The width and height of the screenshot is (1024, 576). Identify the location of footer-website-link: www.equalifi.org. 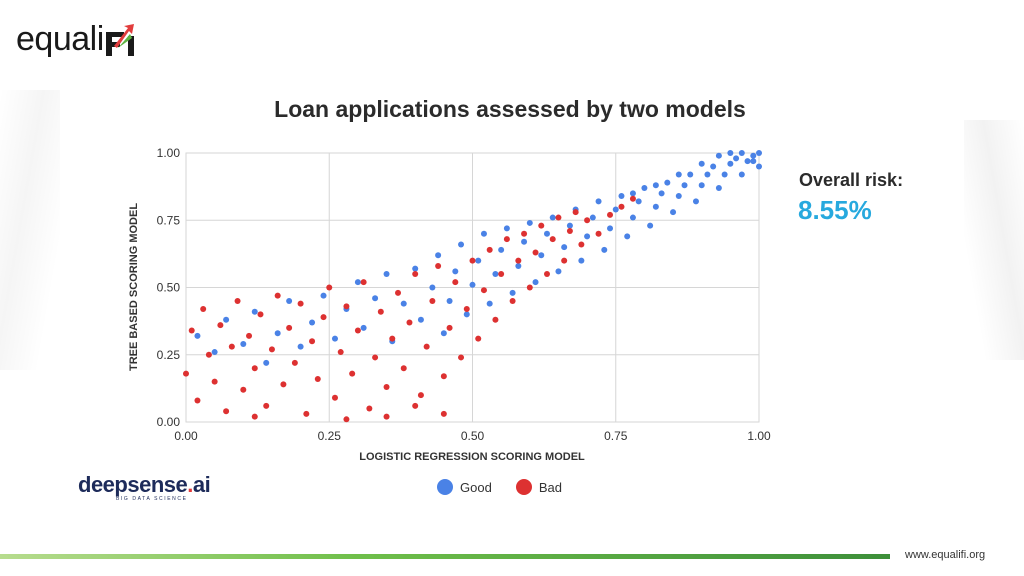
(945, 555).